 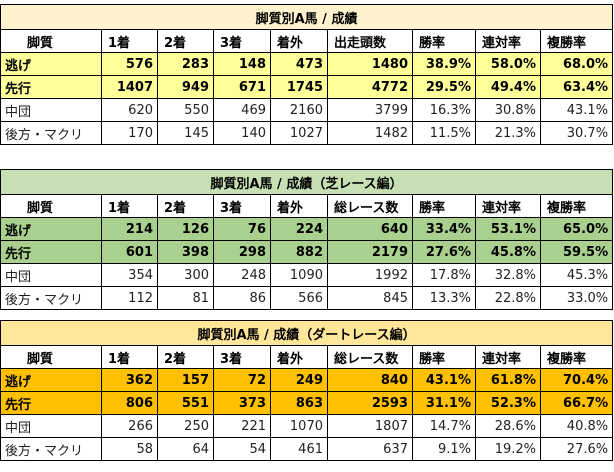 What do you see at coordinates (576, 380) in the screenshot?
I see `table-cell: 70.4%` at bounding box center [576, 380].